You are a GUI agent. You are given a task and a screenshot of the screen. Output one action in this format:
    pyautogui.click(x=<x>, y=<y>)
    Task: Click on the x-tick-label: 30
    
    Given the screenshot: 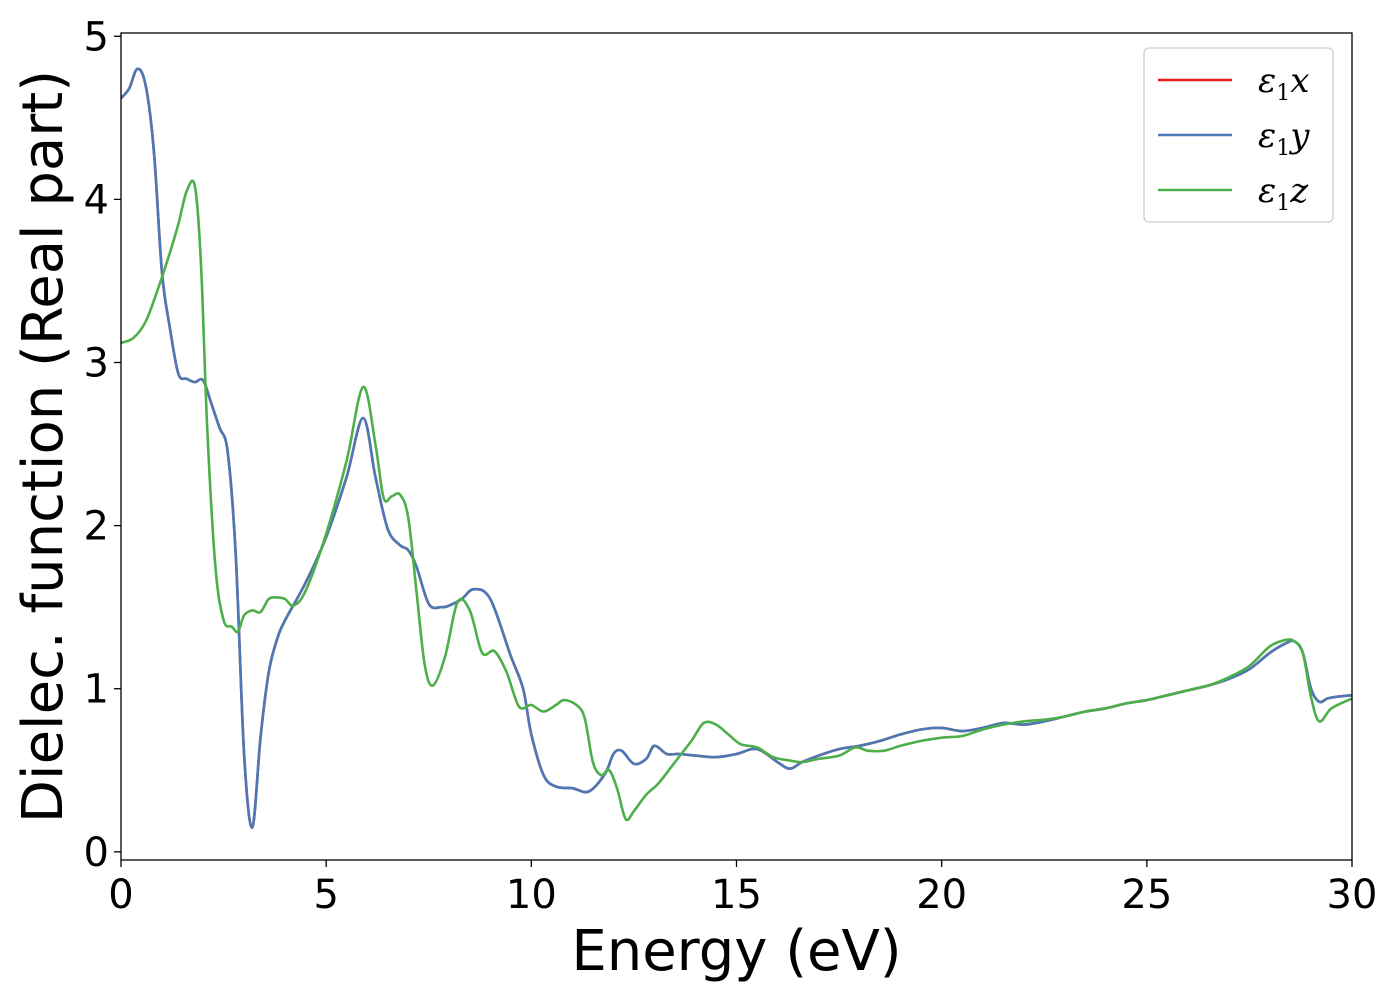 What is the action you would take?
    pyautogui.click(x=1352, y=895)
    